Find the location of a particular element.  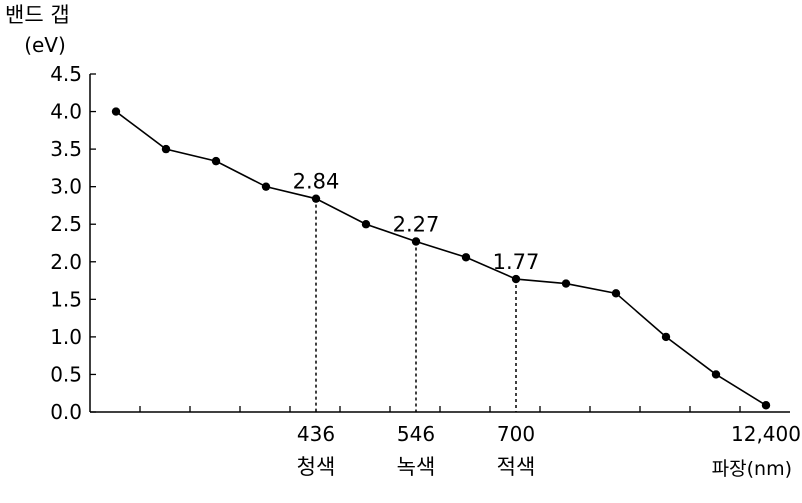

x-tick-label: 700 is located at coordinates (516, 434).